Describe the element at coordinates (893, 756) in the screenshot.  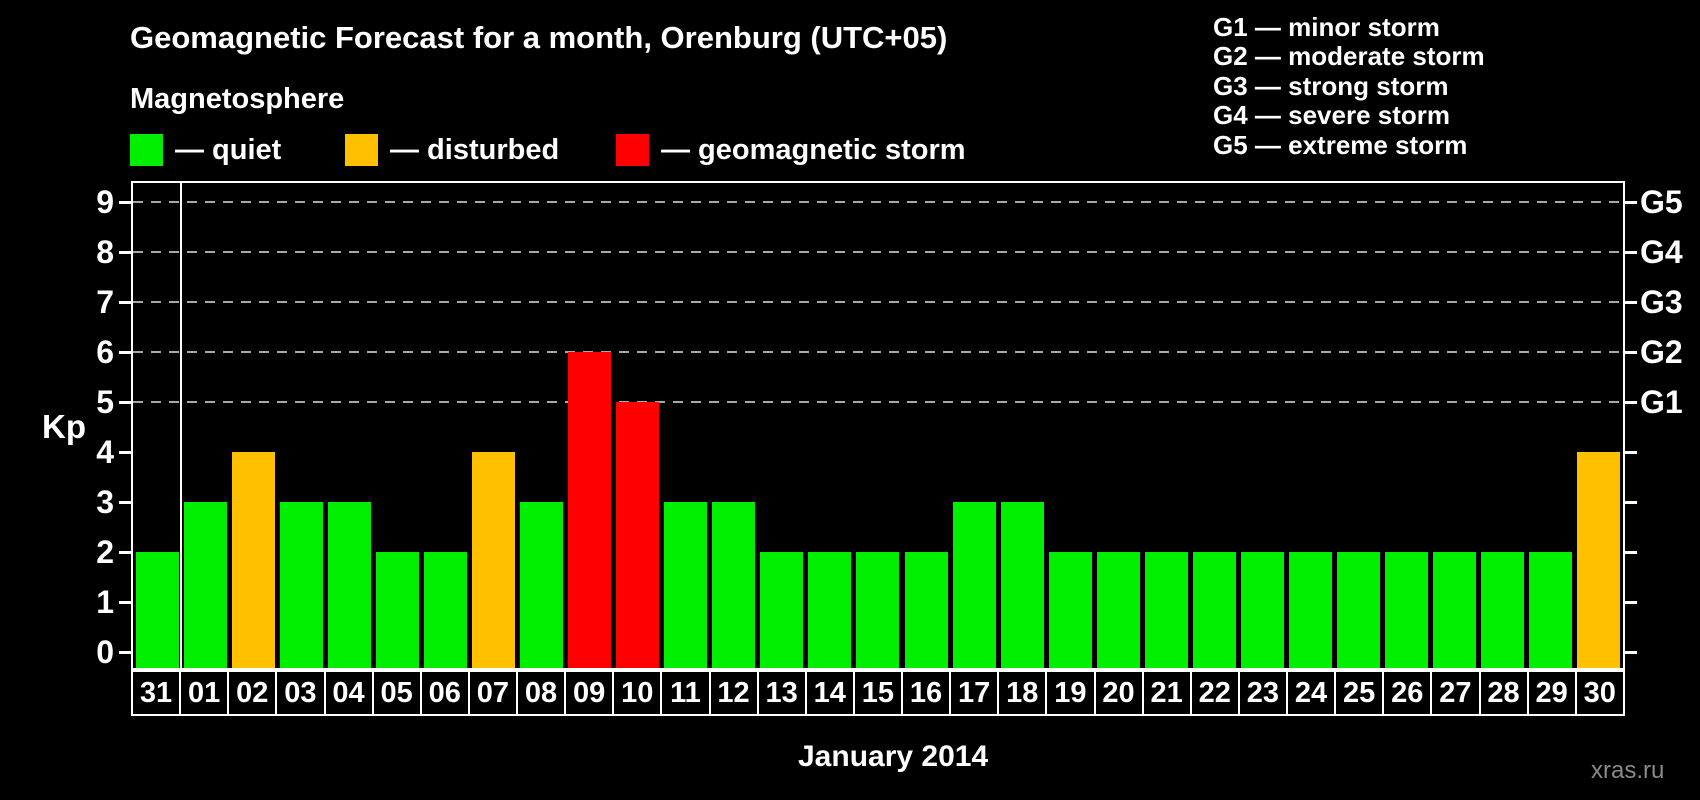
I see `month-label: January 2014` at that location.